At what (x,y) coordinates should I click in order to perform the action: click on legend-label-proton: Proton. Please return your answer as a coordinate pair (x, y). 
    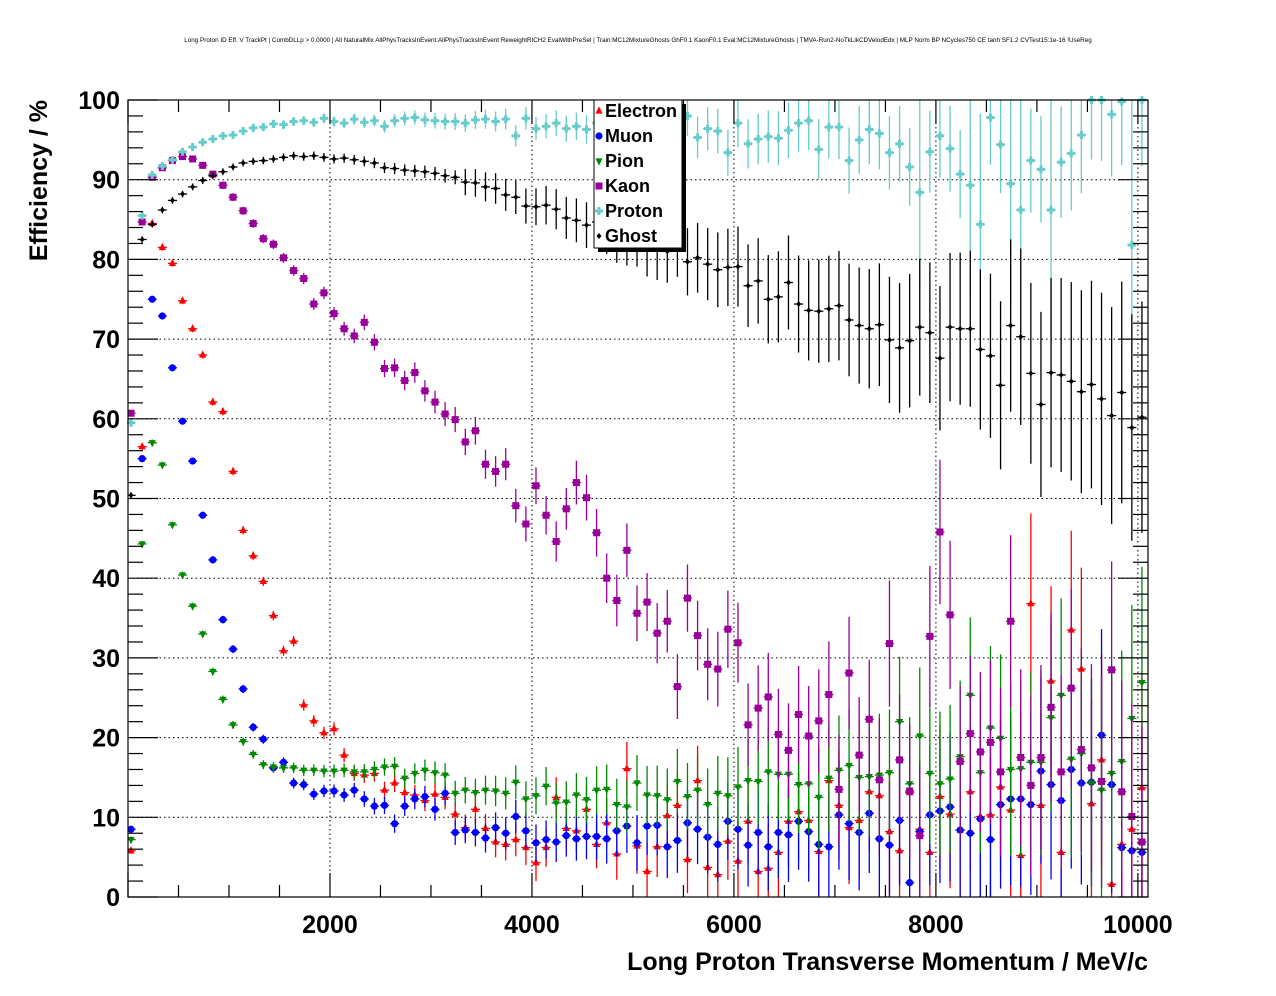
    Looking at the image, I should click on (634, 211).